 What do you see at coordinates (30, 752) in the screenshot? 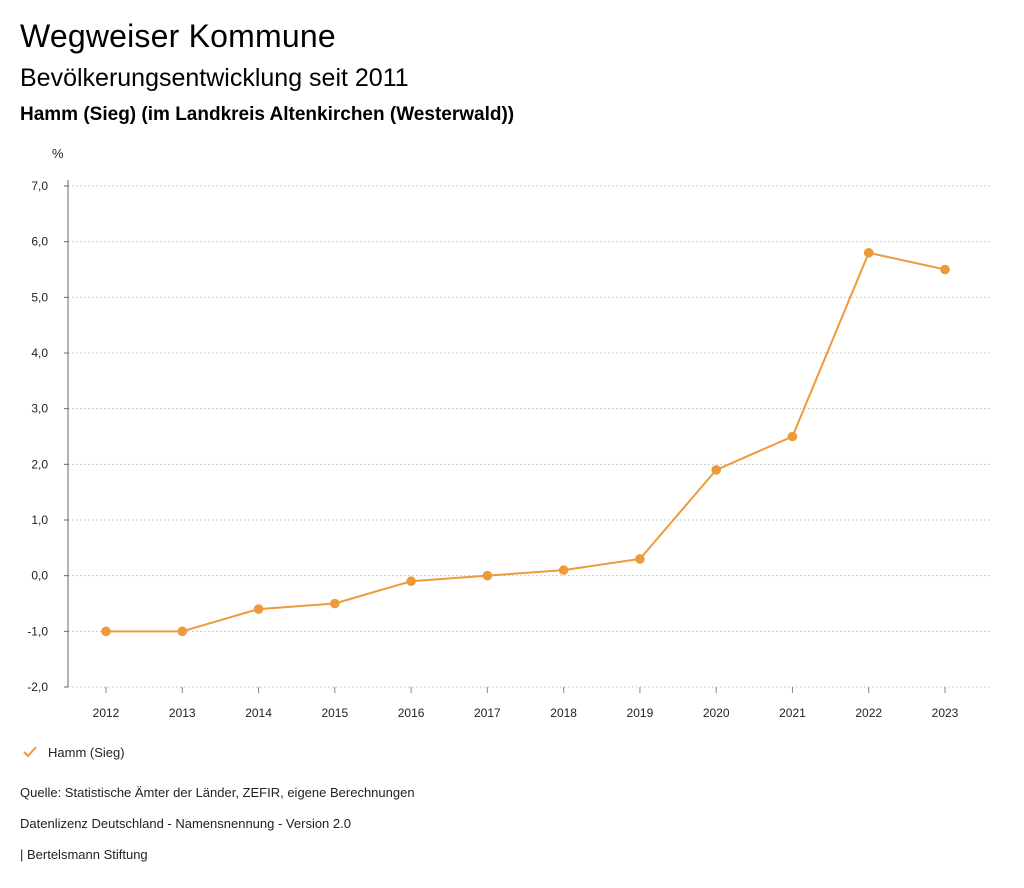
I see `checkmark-icon` at bounding box center [30, 752].